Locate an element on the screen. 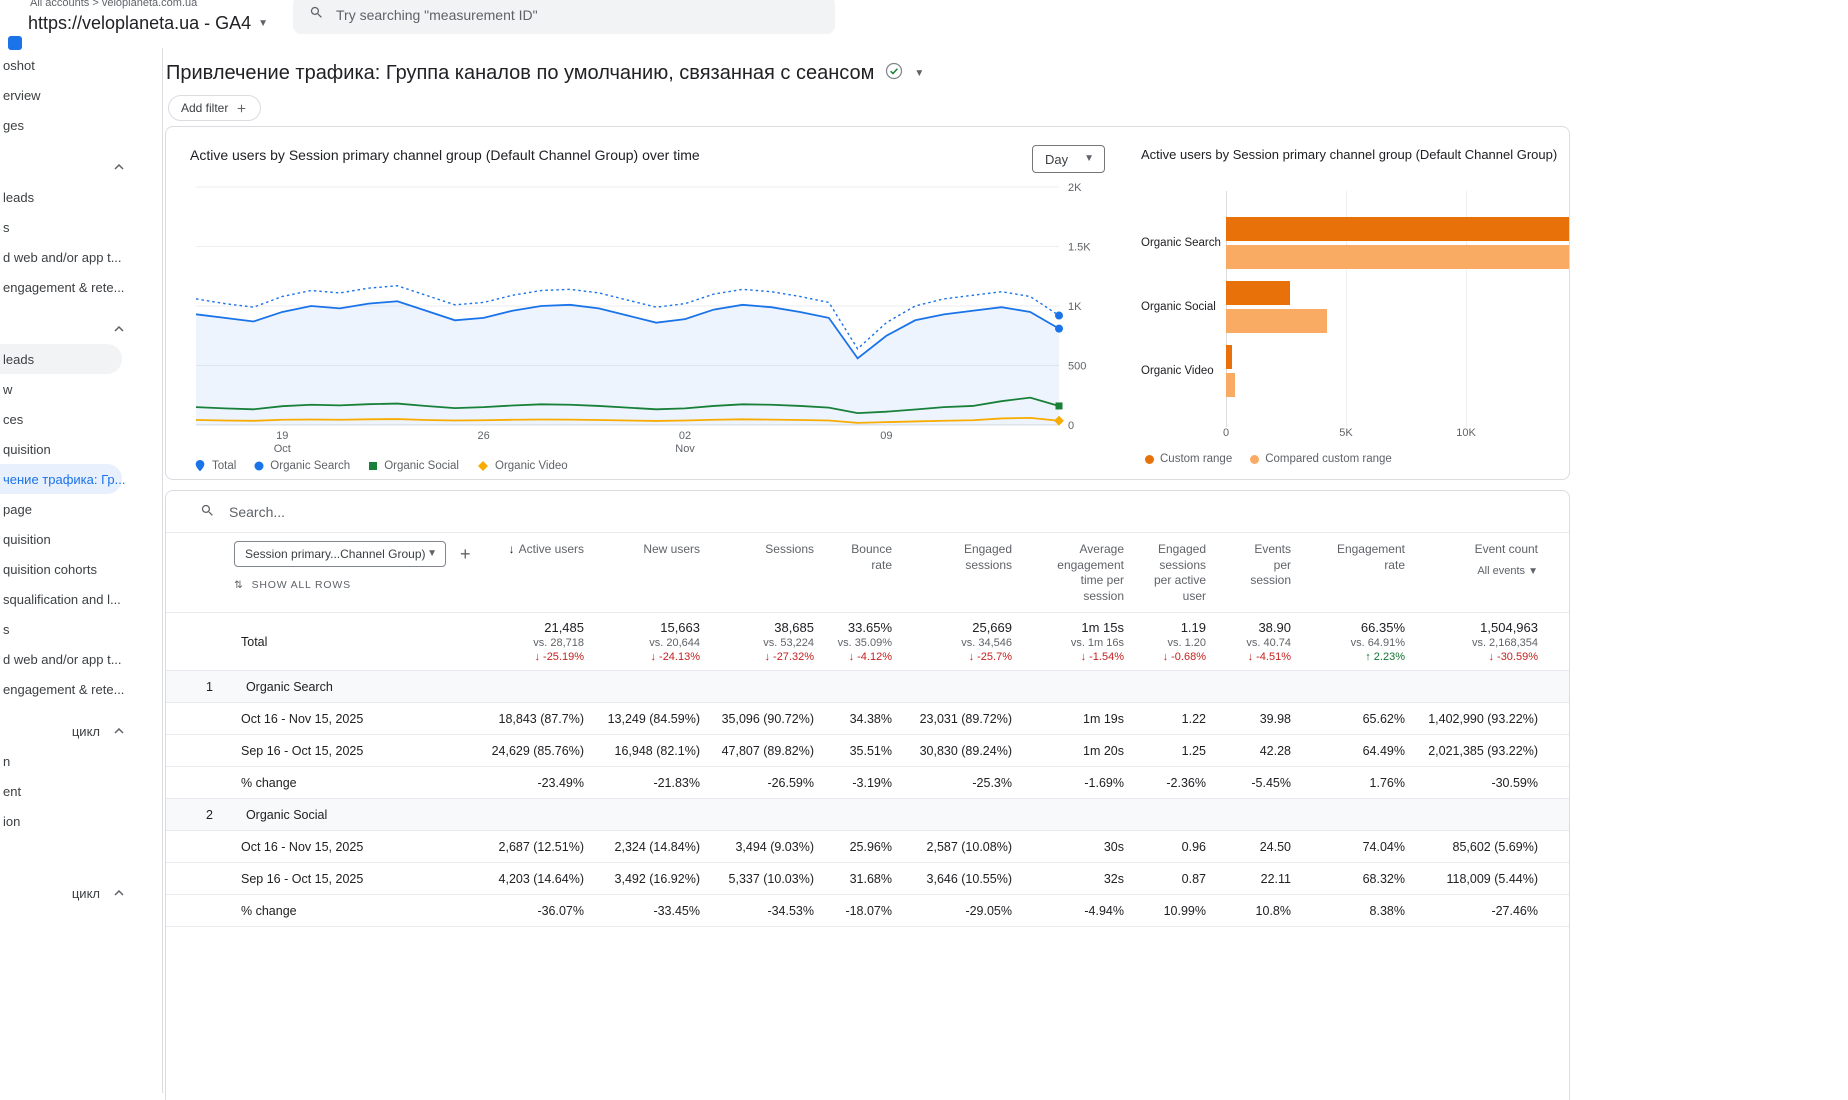  metric-cell: -3.19% is located at coordinates (872, 782).